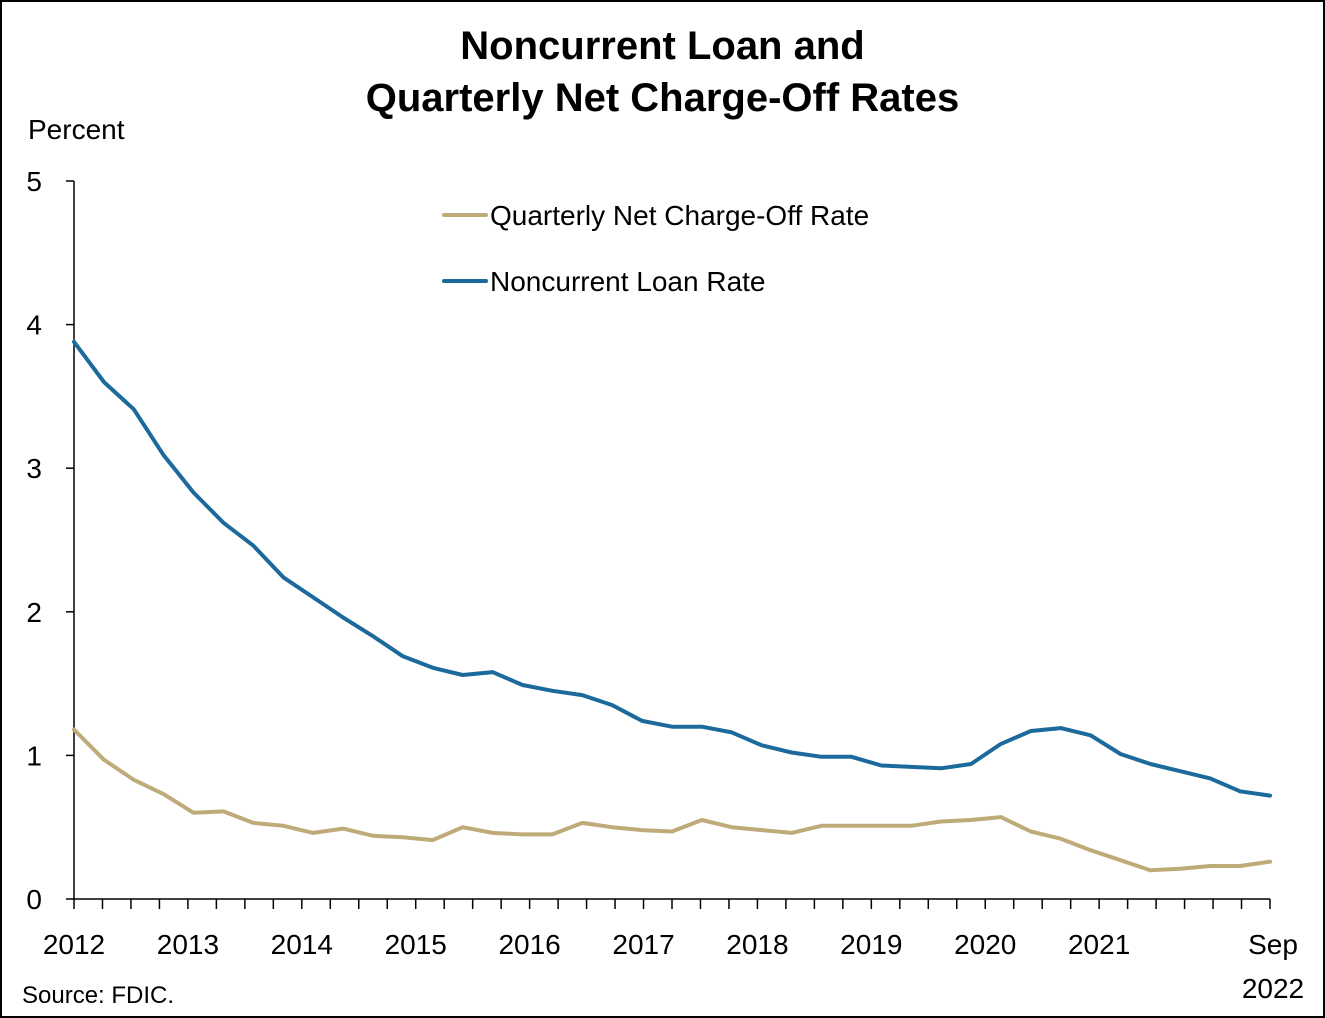 The height and width of the screenshot is (1018, 1325). What do you see at coordinates (74, 944) in the screenshot?
I see `x-tick-label-2012: 2012` at bounding box center [74, 944].